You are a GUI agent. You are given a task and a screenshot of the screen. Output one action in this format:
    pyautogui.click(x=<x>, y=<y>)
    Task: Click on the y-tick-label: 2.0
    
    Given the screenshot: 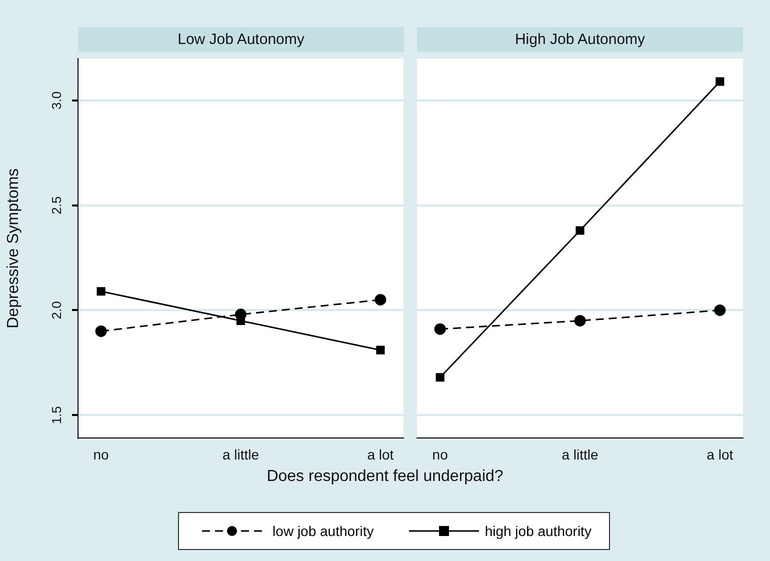 What is the action you would take?
    pyautogui.click(x=56, y=310)
    